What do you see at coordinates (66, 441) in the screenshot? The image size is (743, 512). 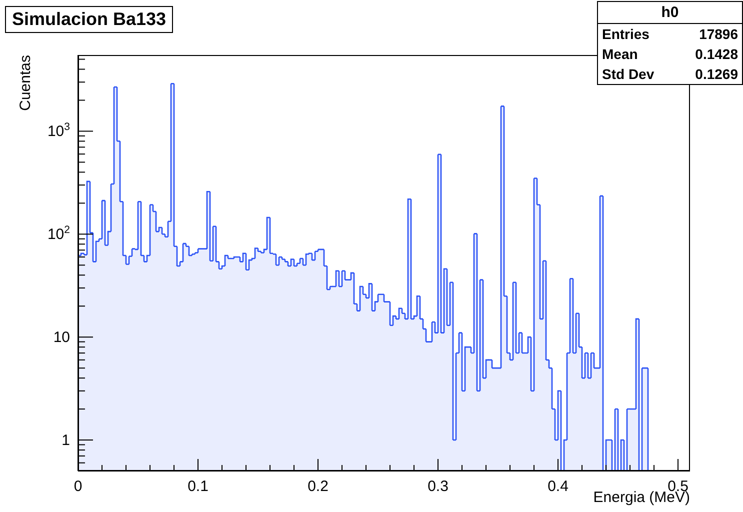 I see `y-tick-label: 1` at bounding box center [66, 441].